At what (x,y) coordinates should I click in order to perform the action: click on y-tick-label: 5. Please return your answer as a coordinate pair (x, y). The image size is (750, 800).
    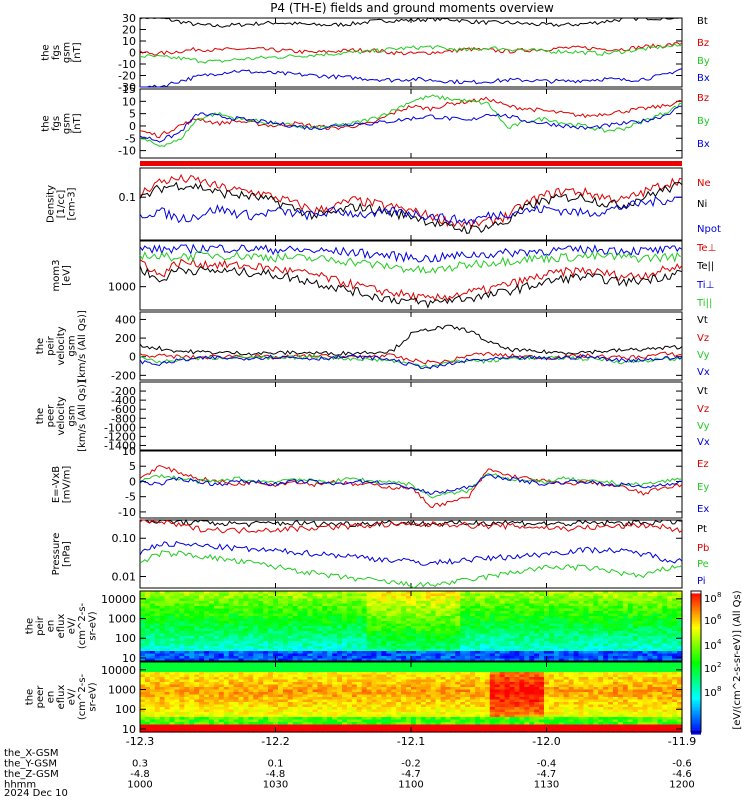
    Looking at the image, I should click on (132, 114).